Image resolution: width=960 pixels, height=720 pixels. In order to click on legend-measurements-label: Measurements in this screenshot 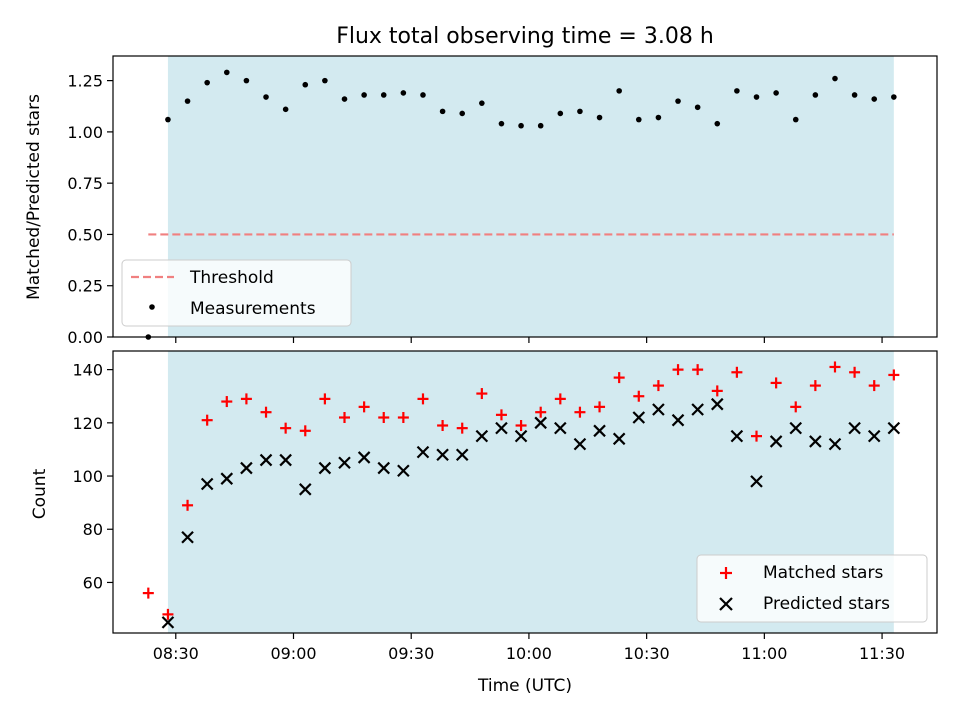, I will do `click(253, 309)`.